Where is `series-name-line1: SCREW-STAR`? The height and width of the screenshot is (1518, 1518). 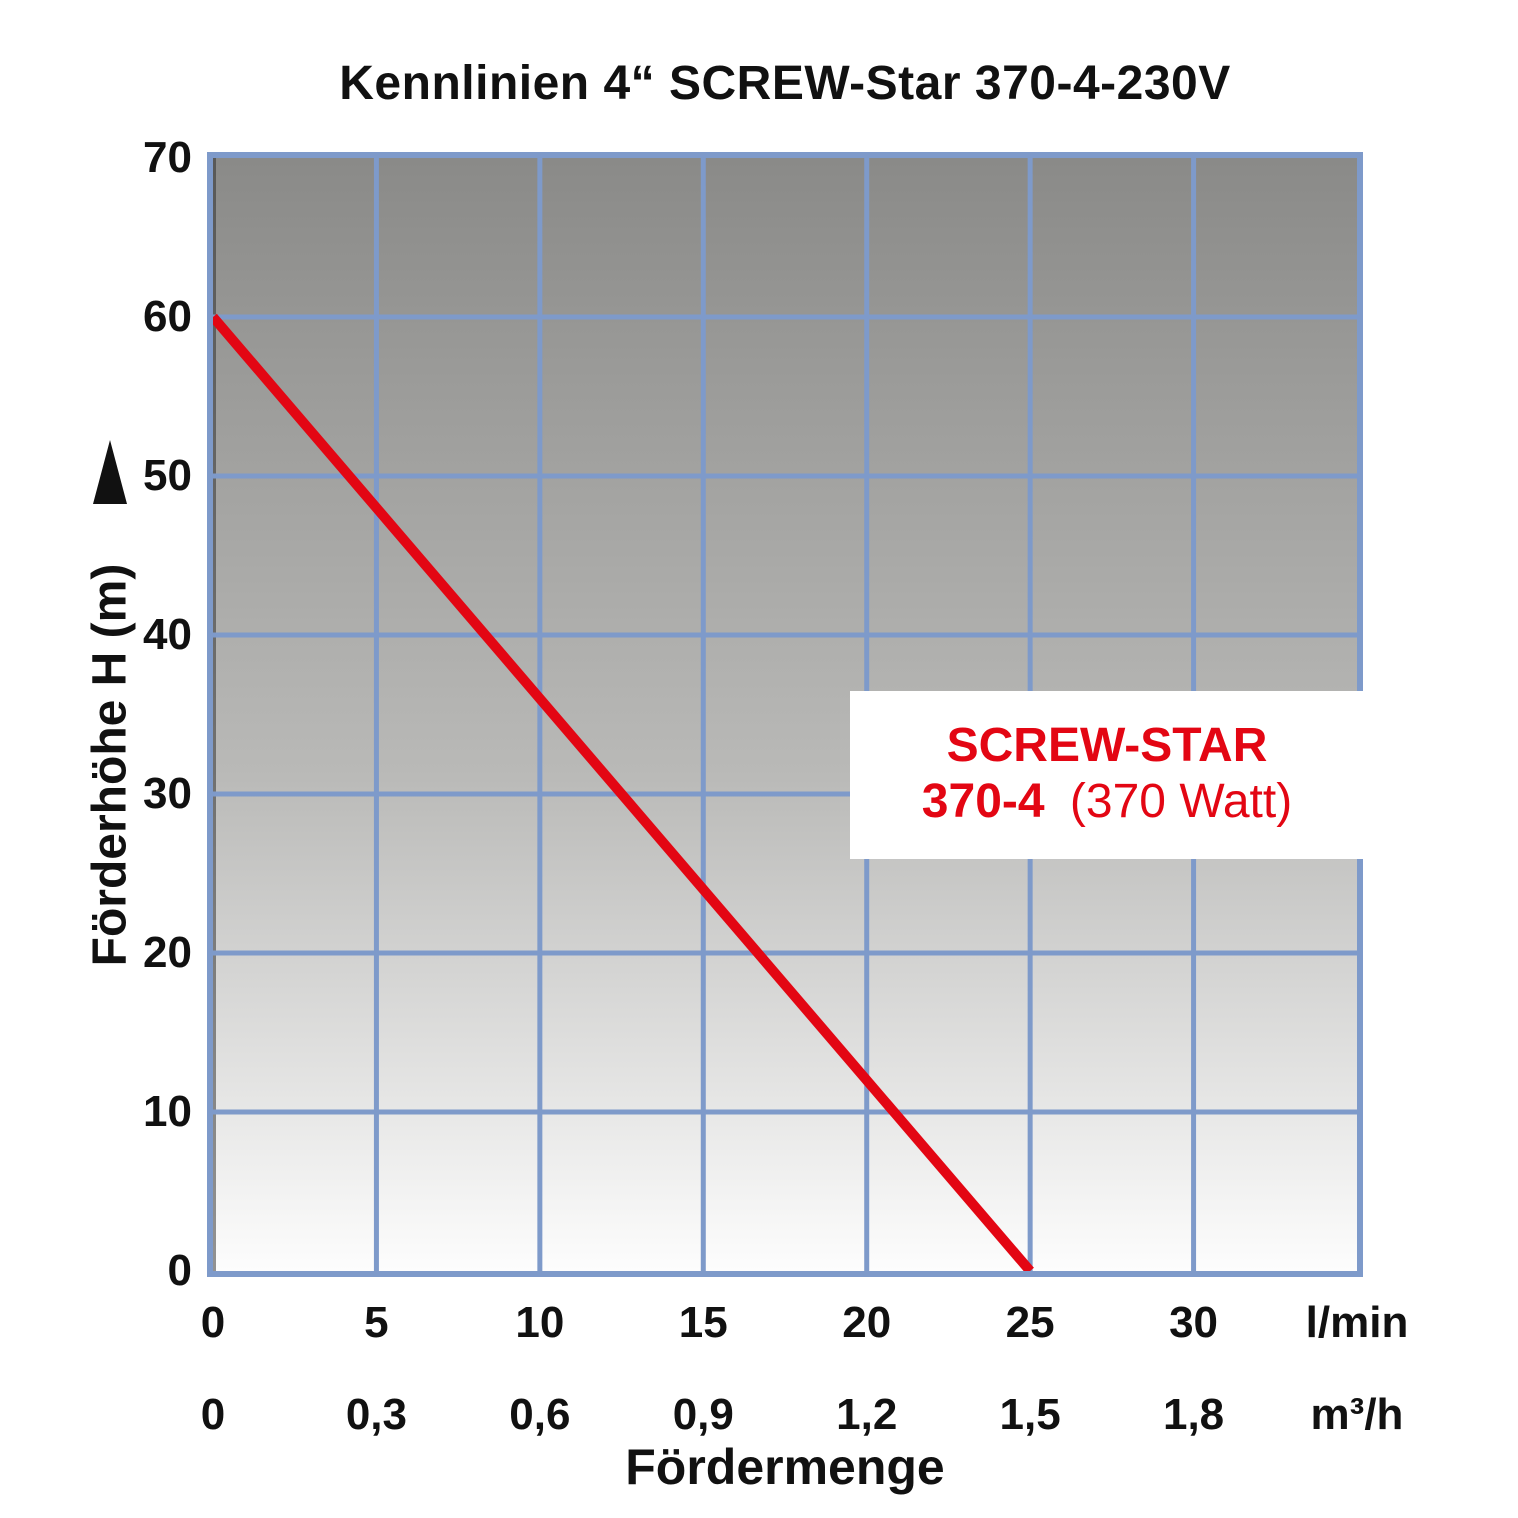
series-name-line1: SCREW-STAR is located at coordinates (1107, 745).